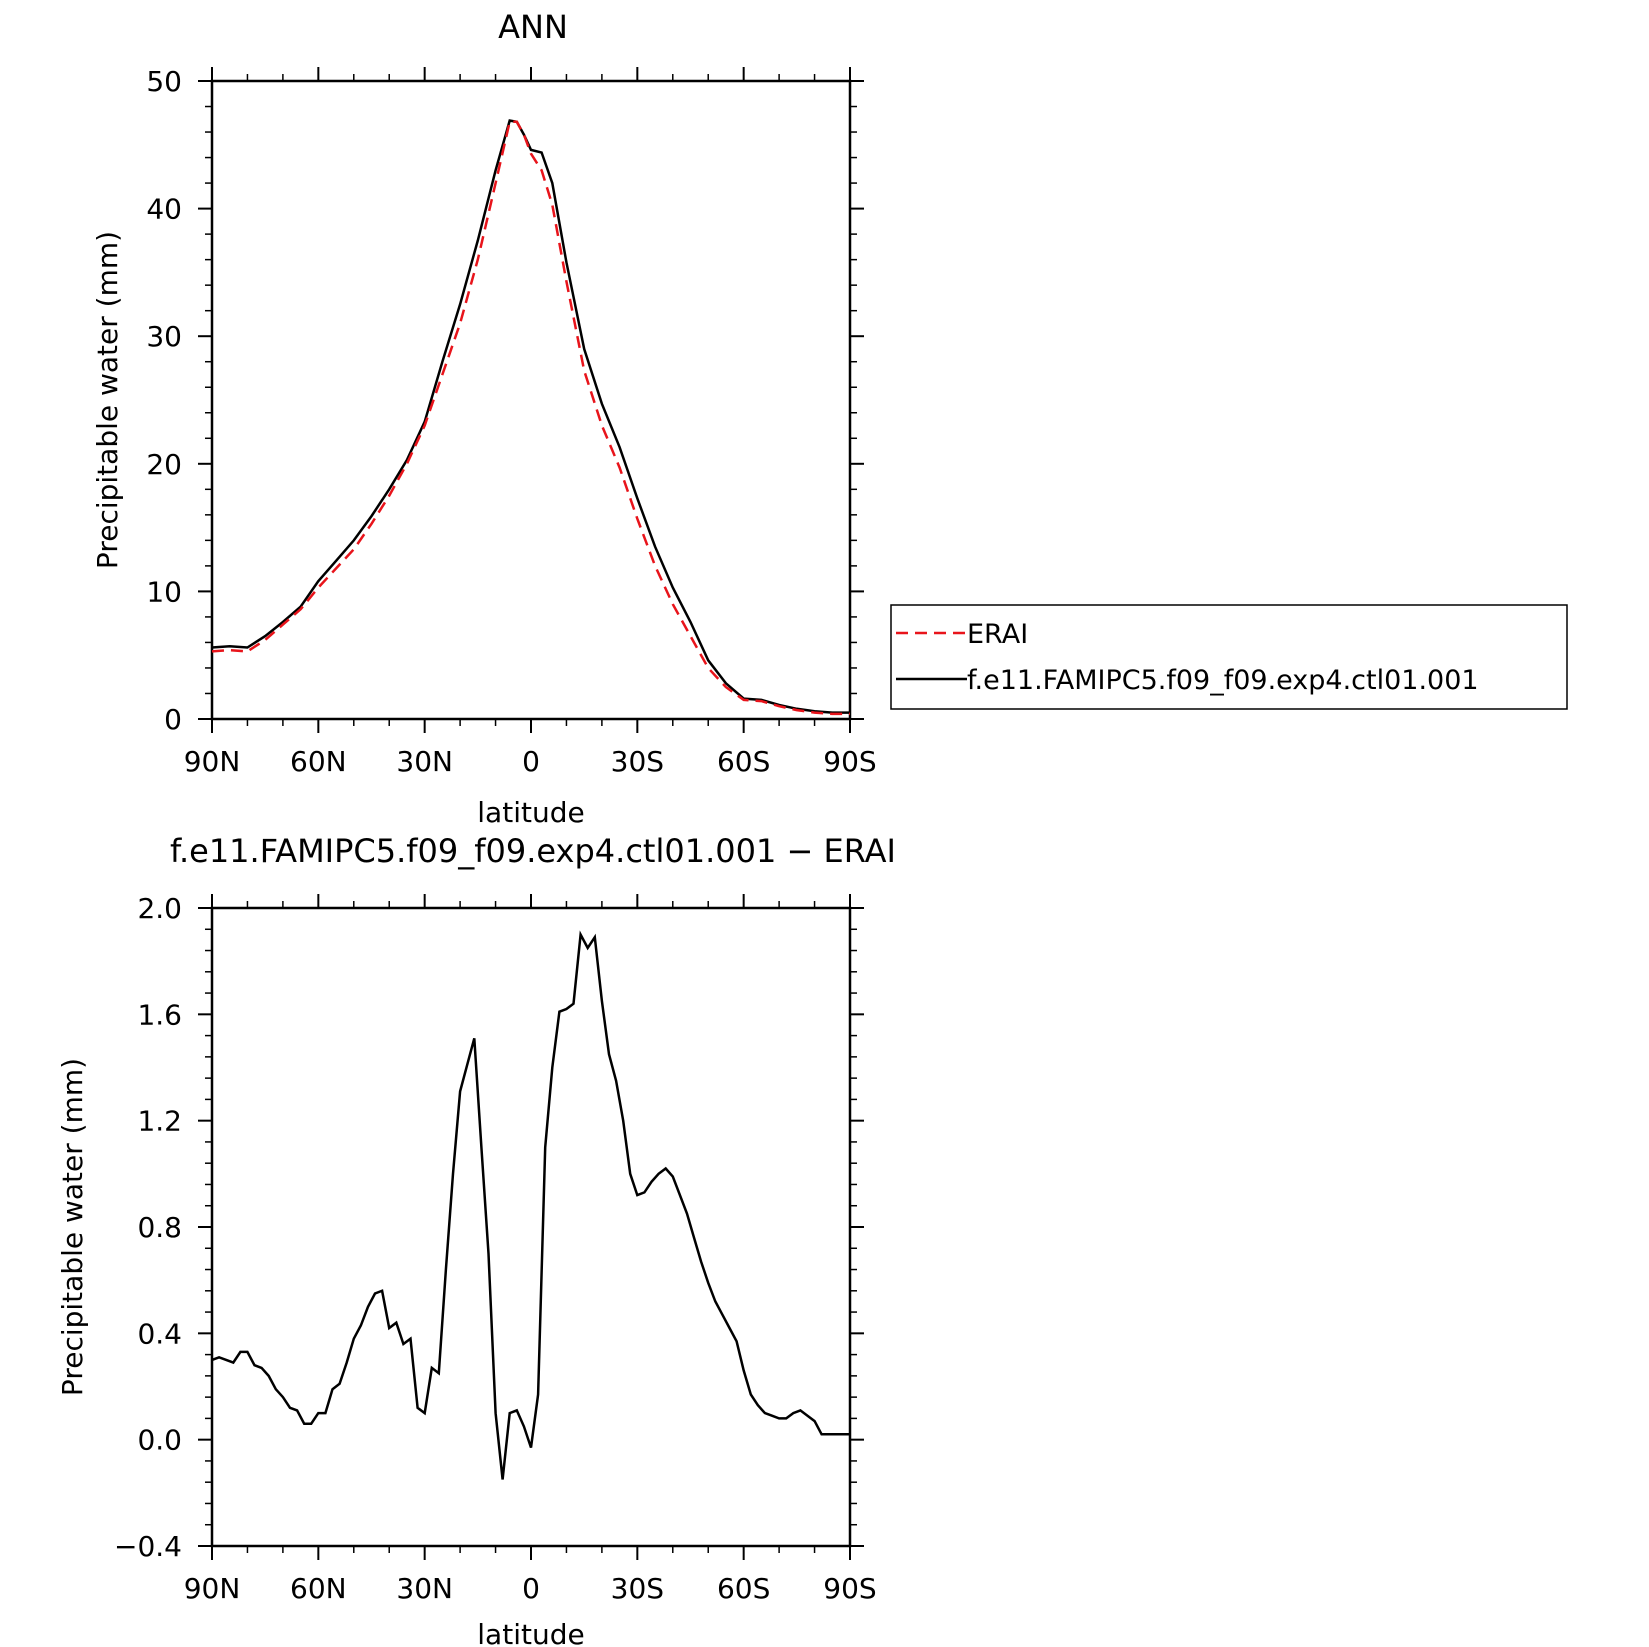  Describe the element at coordinates (159, 1440) in the screenshot. I see `y-tick-label: 0.0` at that location.